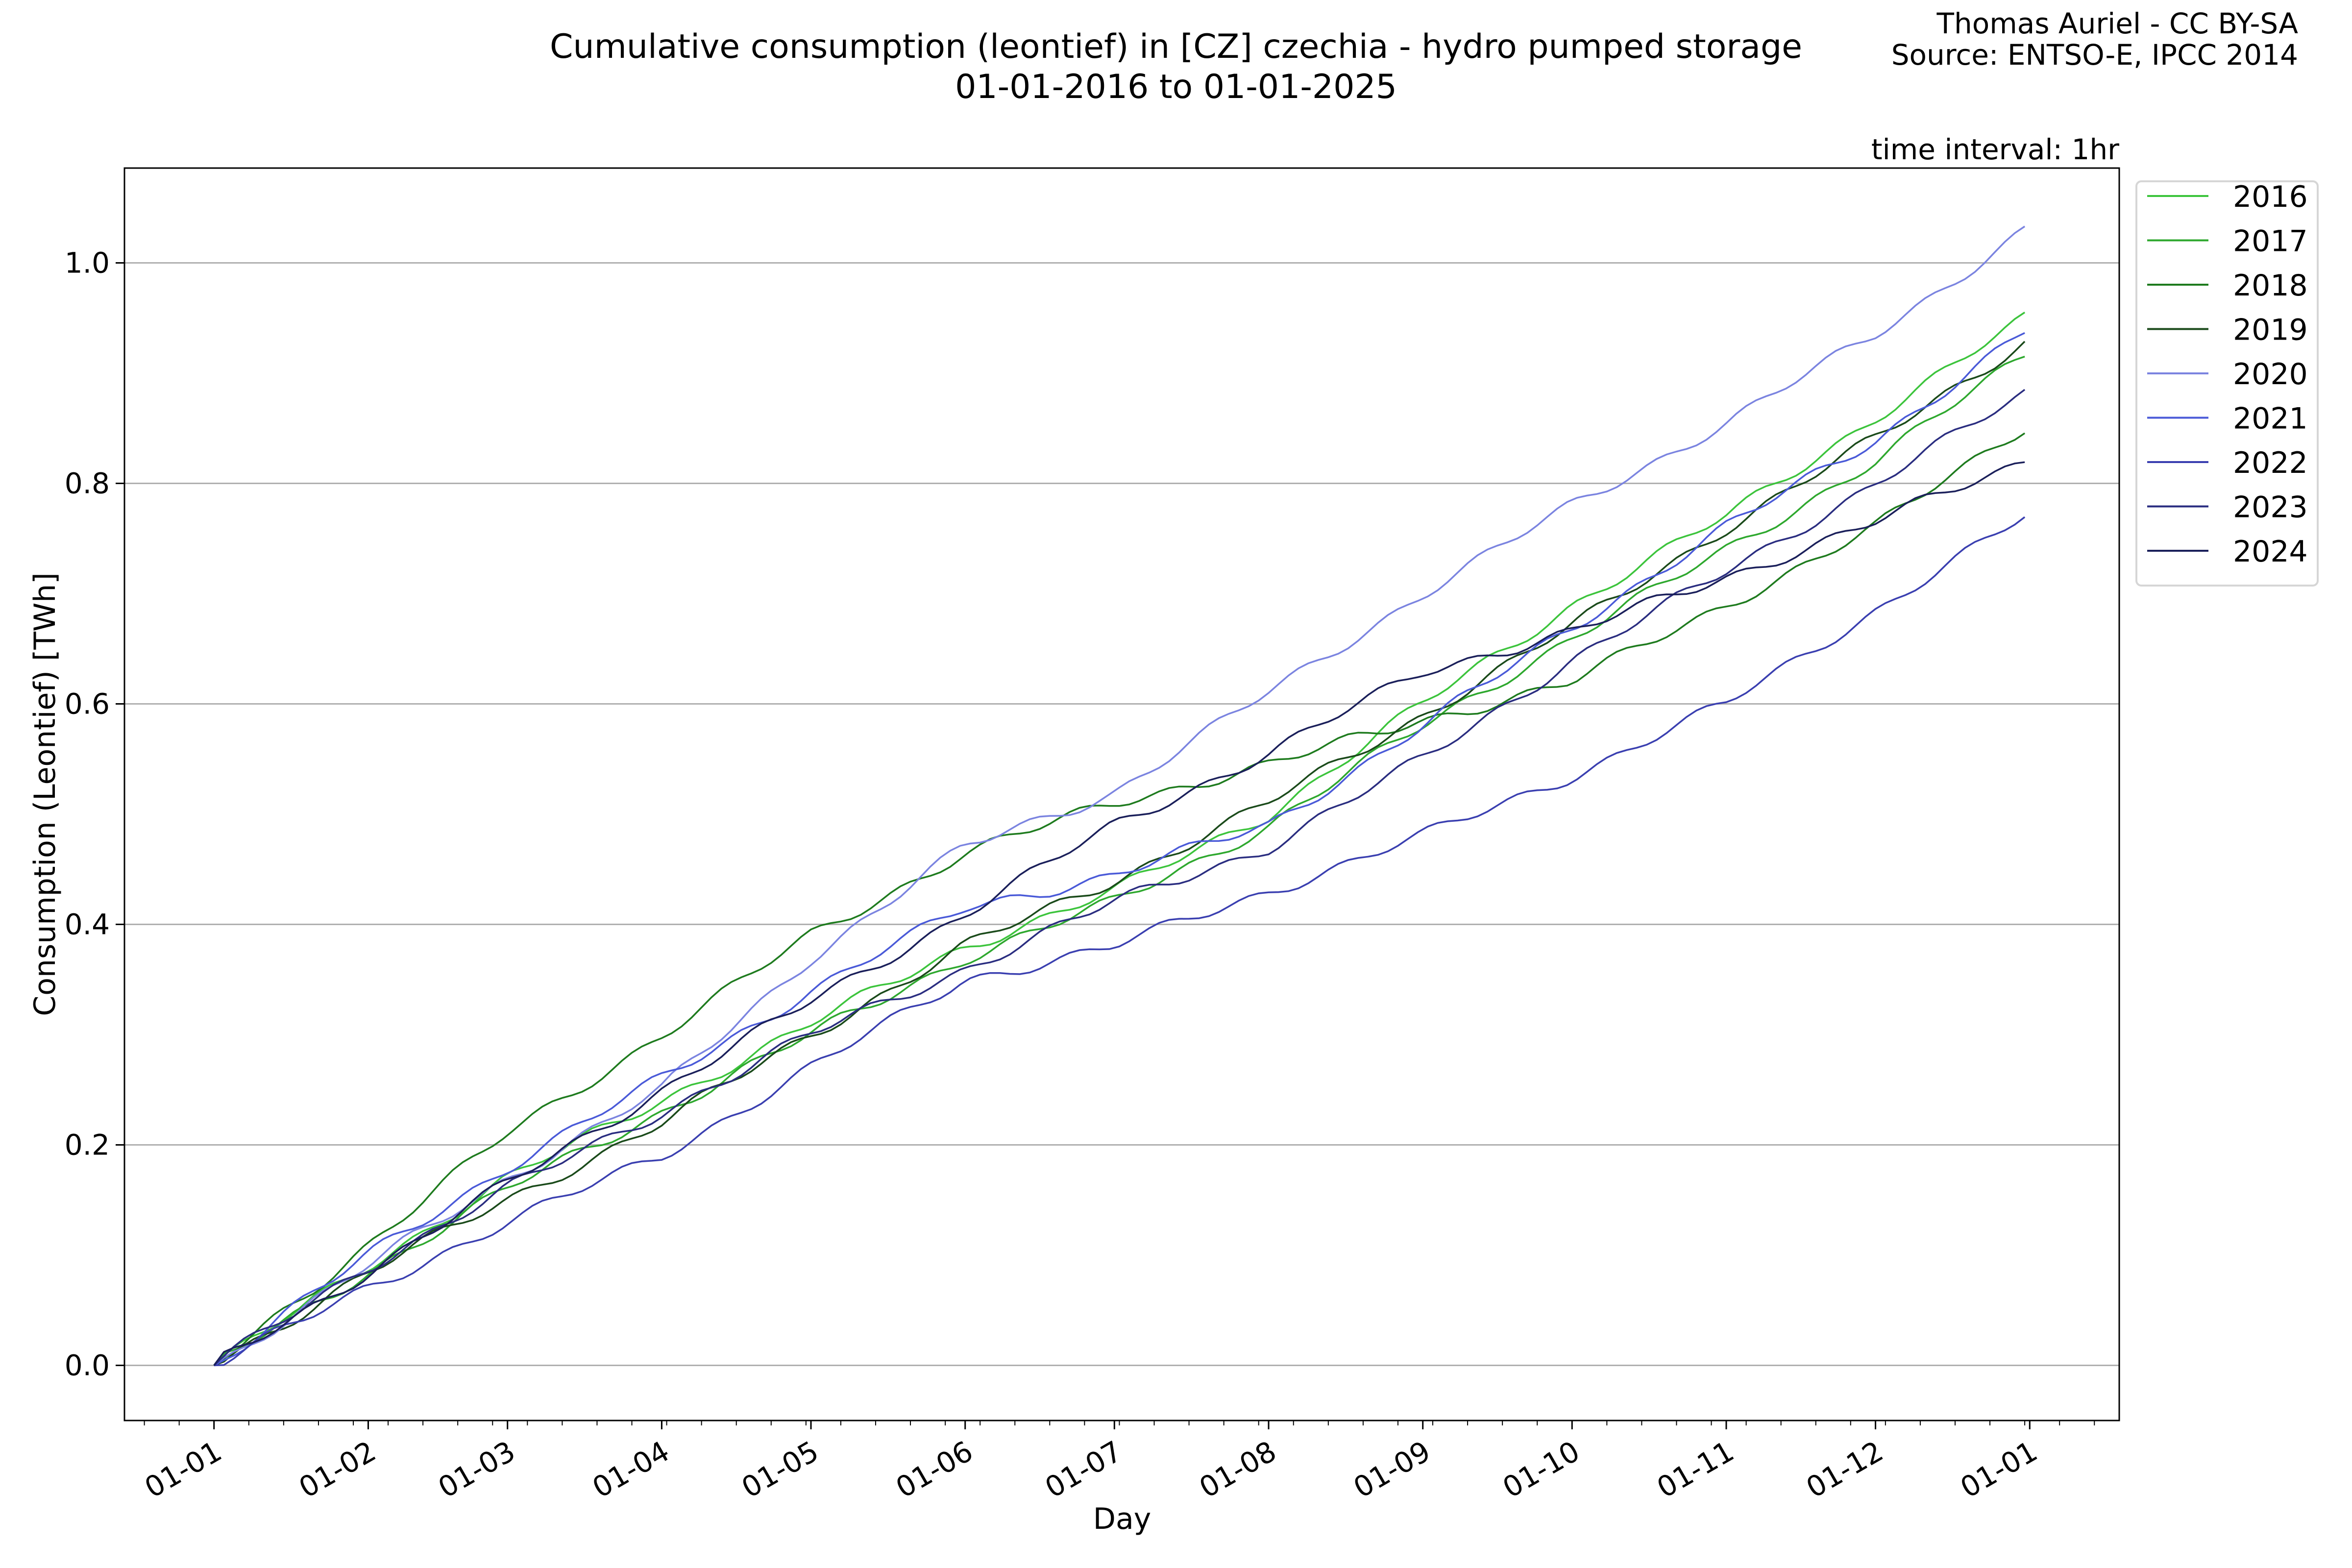 The width and height of the screenshot is (2352, 1568). What do you see at coordinates (2270, 241) in the screenshot?
I see `legend-label: 2017` at bounding box center [2270, 241].